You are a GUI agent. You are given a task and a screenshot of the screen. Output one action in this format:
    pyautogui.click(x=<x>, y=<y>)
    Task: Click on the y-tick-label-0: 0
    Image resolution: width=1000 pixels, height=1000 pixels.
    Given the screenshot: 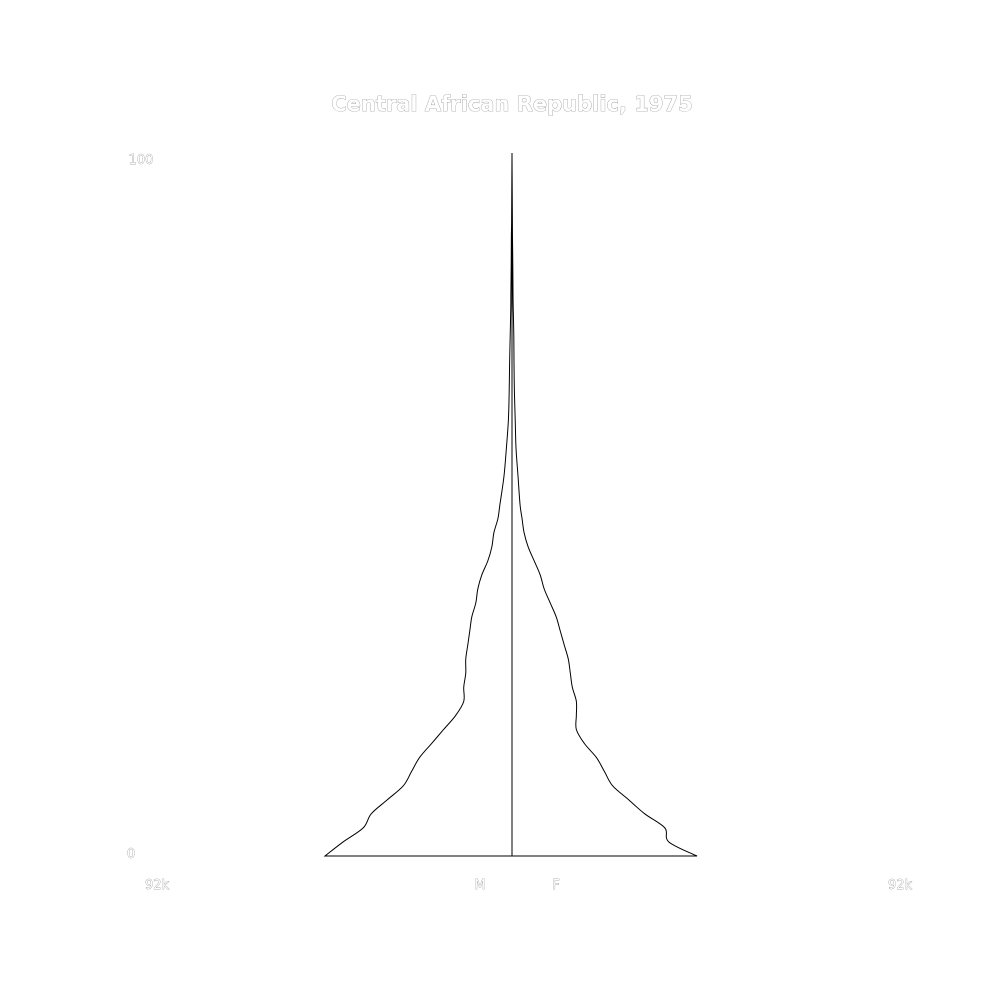 What is the action you would take?
    pyautogui.click(x=131, y=854)
    